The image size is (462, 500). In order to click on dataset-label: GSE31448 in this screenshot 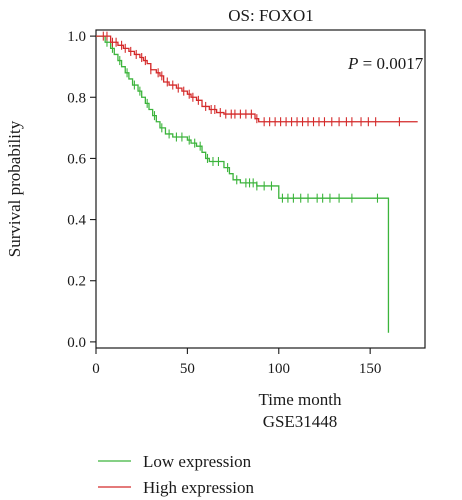, I will do `click(300, 421)`.